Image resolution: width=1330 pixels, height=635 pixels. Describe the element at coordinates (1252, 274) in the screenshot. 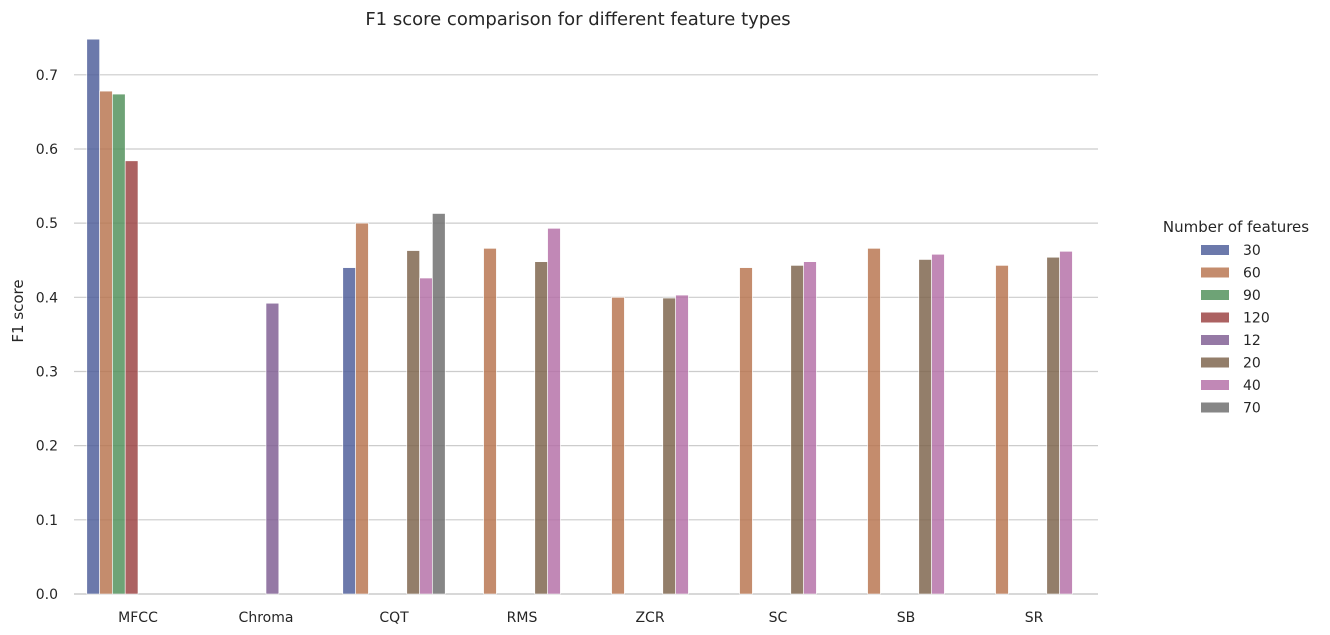

I see `legend-label: 60` at that location.